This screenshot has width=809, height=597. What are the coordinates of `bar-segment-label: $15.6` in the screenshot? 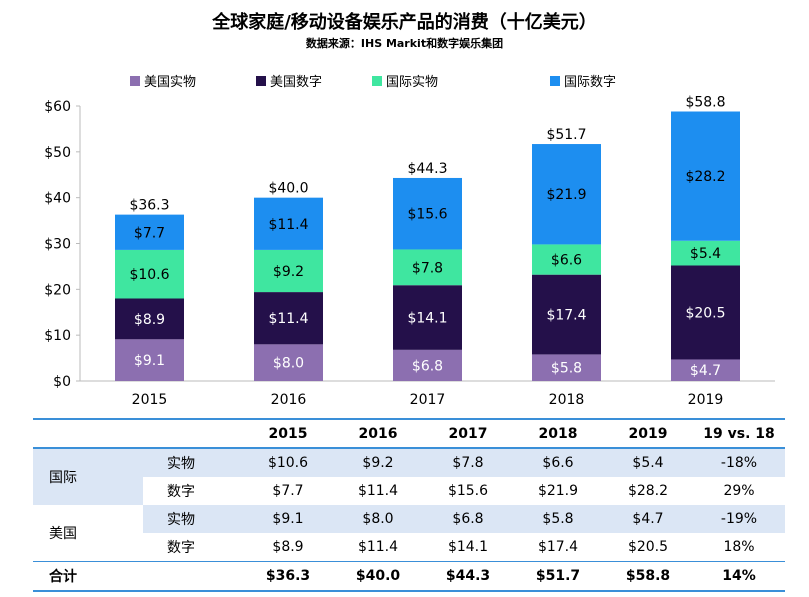 It's located at (427, 215).